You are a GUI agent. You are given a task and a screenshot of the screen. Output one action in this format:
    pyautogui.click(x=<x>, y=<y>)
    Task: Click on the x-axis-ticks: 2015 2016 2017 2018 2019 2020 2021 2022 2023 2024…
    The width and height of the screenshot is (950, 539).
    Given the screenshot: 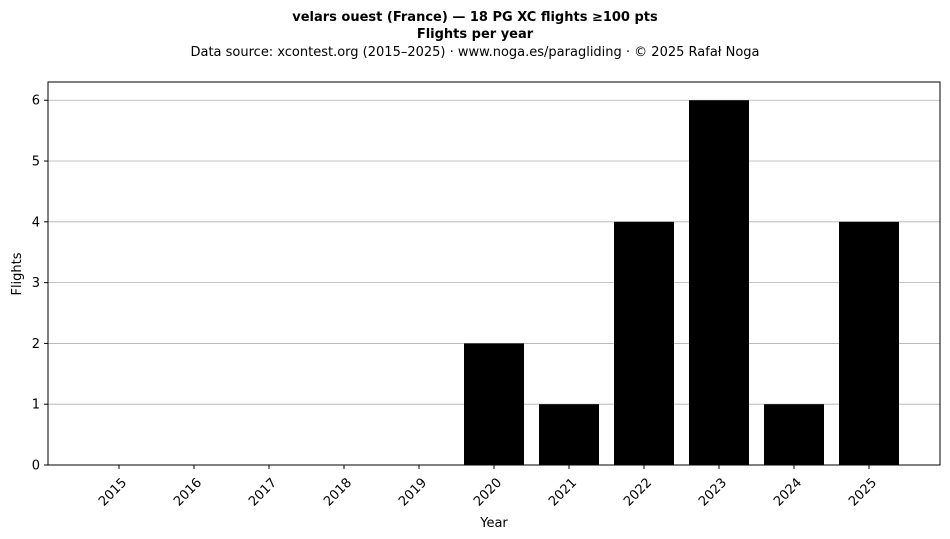 What is the action you would take?
    pyautogui.click(x=488, y=487)
    